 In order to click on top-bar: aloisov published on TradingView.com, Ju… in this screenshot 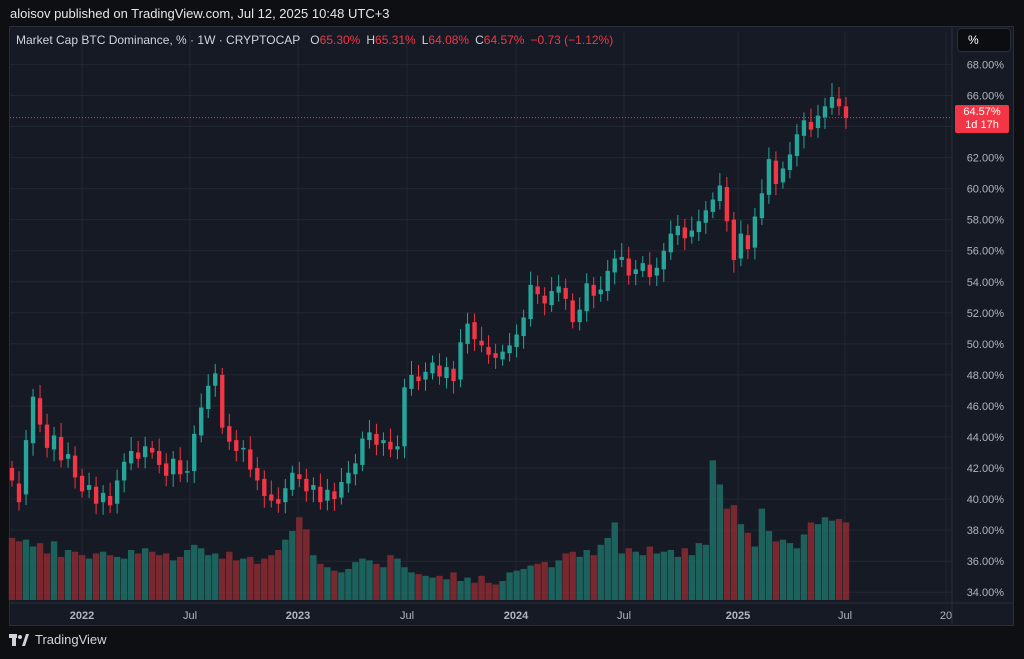, I will do `click(512, 13)`.